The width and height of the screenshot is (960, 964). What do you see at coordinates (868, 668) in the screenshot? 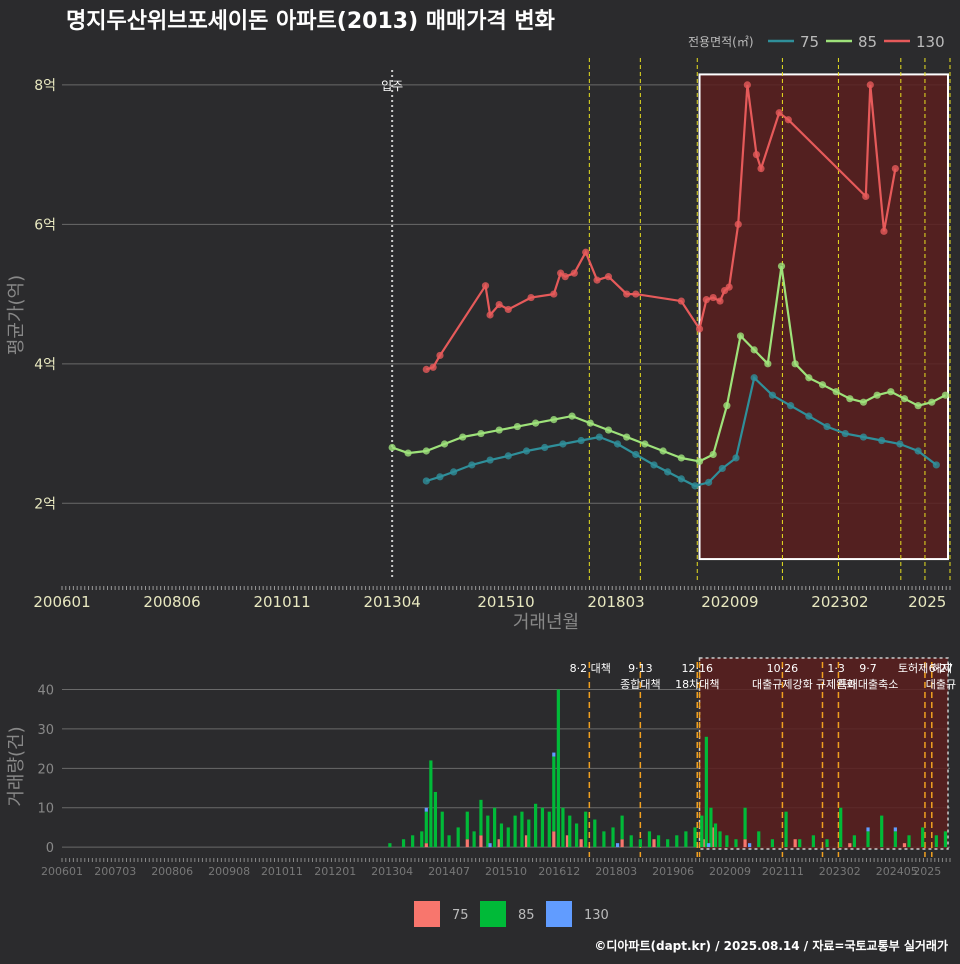
I see `policy-label: 9·7` at bounding box center [868, 668].